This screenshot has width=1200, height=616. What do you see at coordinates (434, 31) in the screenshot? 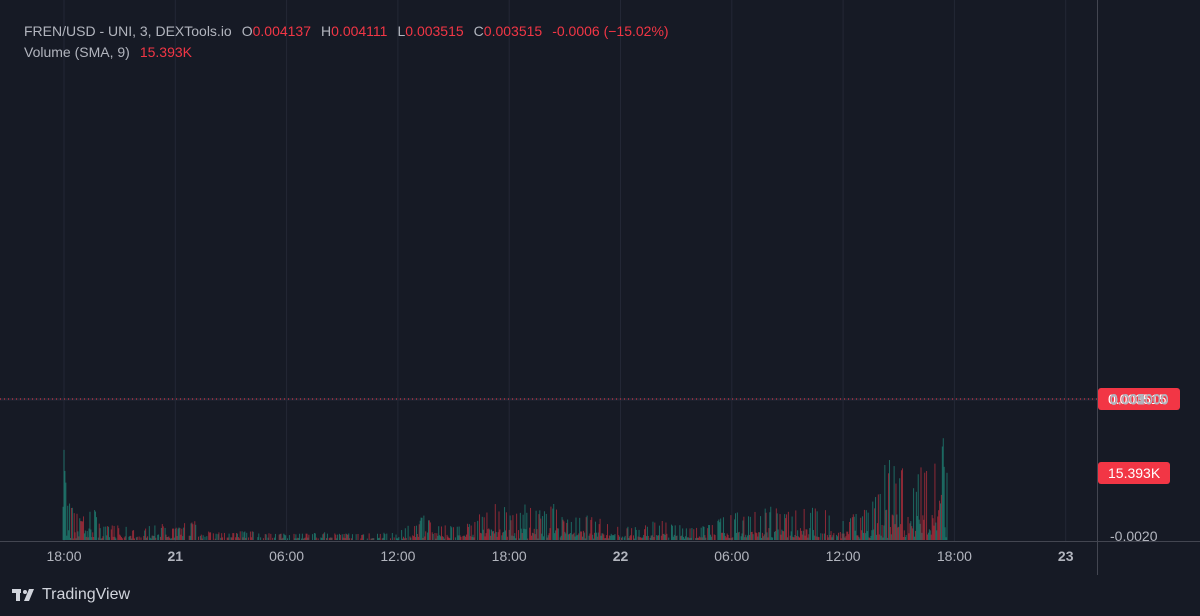
I see `low-value: 0.003515` at bounding box center [434, 31].